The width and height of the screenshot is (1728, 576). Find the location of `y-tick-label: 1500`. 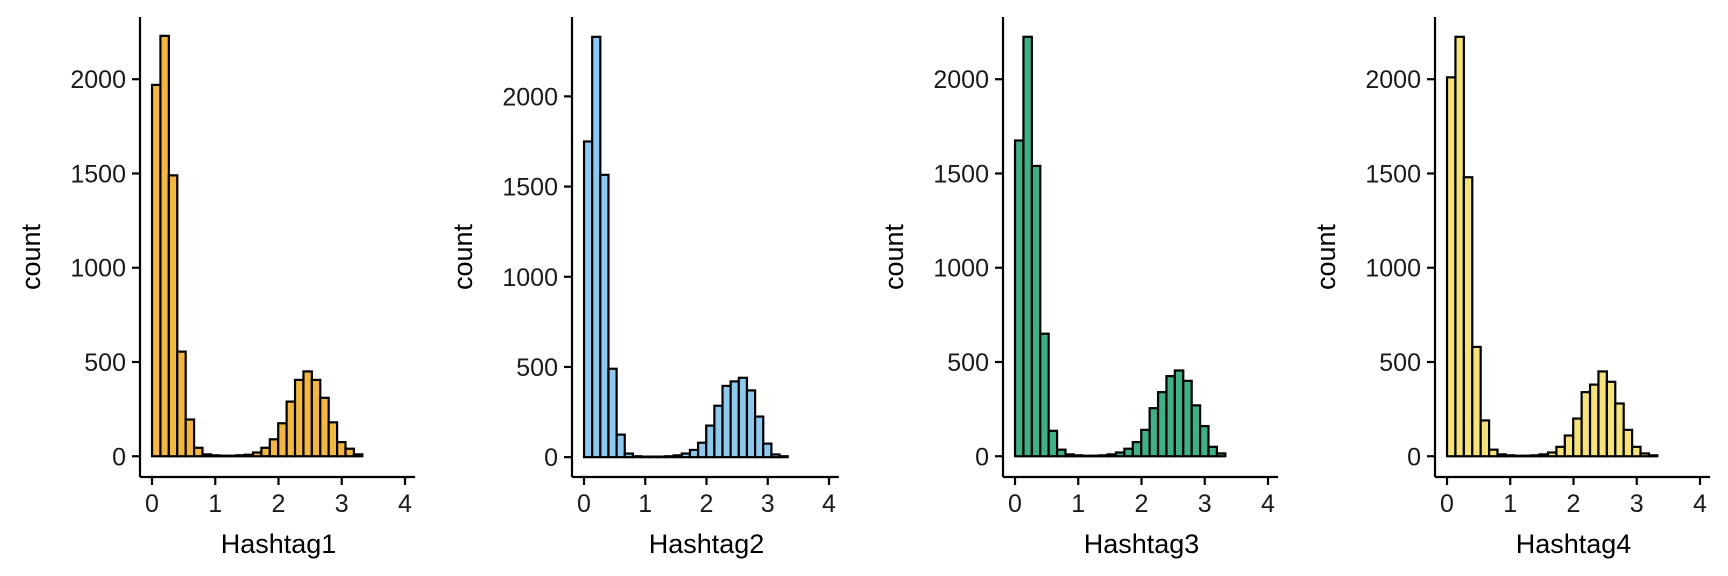

y-tick-label: 1500 is located at coordinates (530, 188).